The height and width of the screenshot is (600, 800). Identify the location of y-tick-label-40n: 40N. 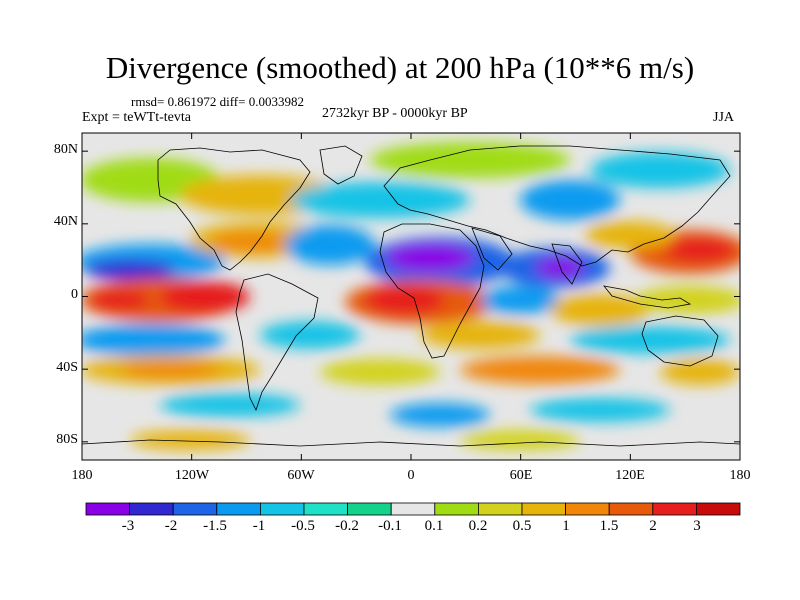
(65, 221).